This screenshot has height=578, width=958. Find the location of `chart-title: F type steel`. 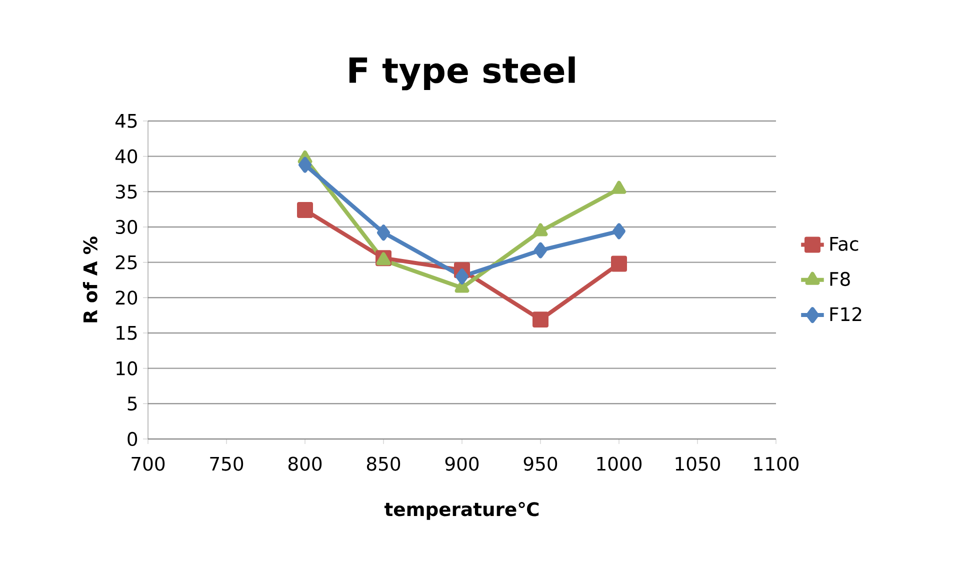

chart-title: F type steel is located at coordinates (462, 73).